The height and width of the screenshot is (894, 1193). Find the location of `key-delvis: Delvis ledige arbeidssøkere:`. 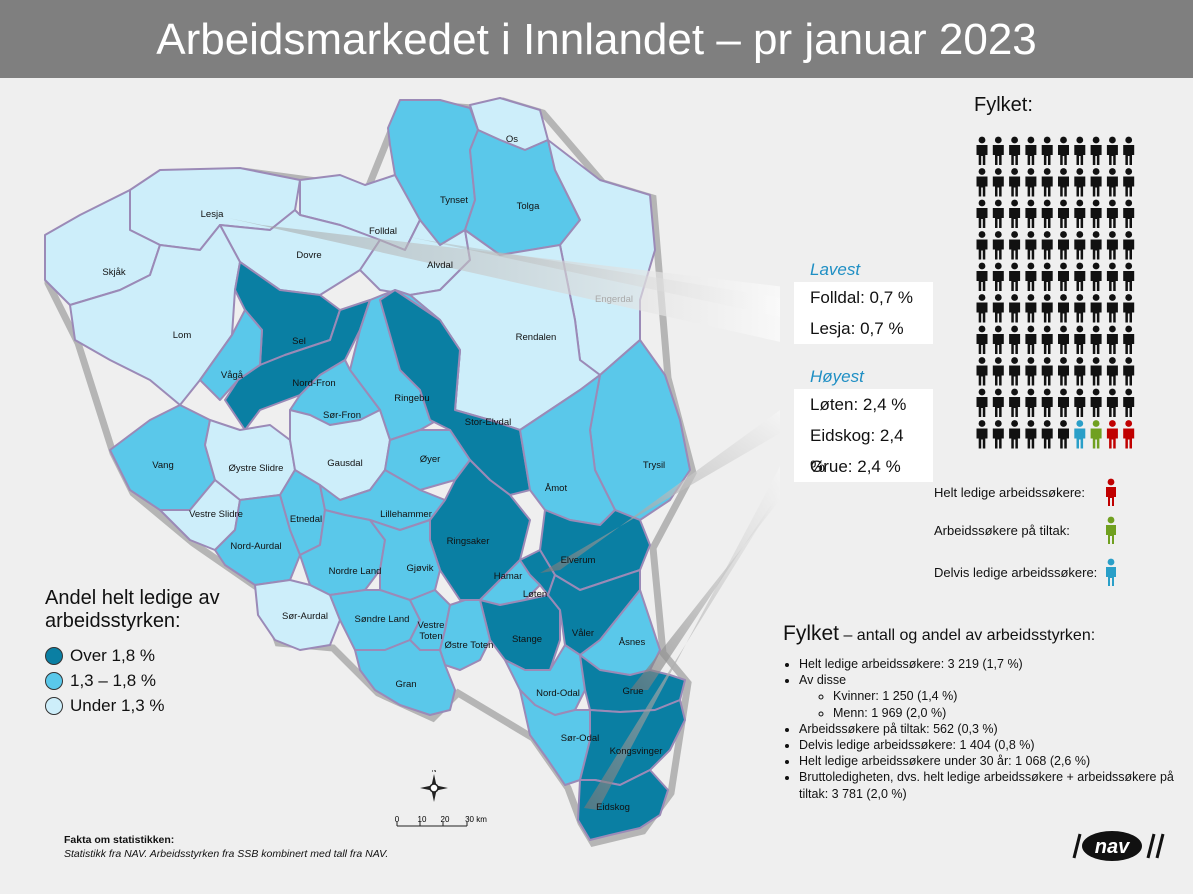

key-delvis: Delvis ledige arbeidssøkere: is located at coordinates (1026, 572).